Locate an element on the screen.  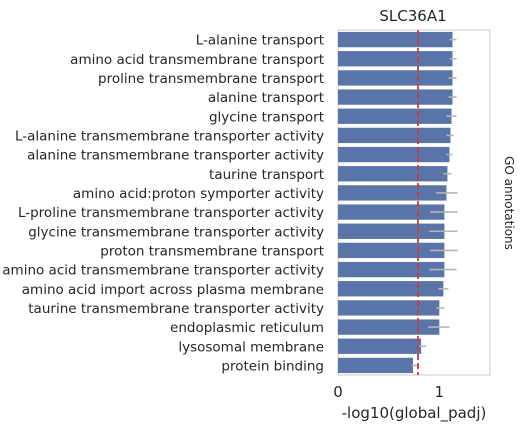
chart-title: SLC36A1 is located at coordinates (412, 16).